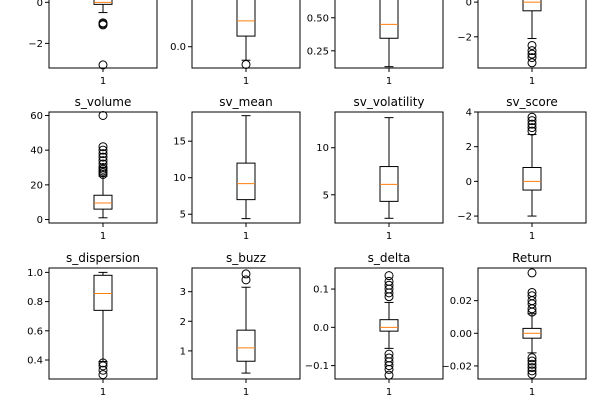  Describe the element at coordinates (36, 151) in the screenshot. I see `y-tick-label: 40` at that location.